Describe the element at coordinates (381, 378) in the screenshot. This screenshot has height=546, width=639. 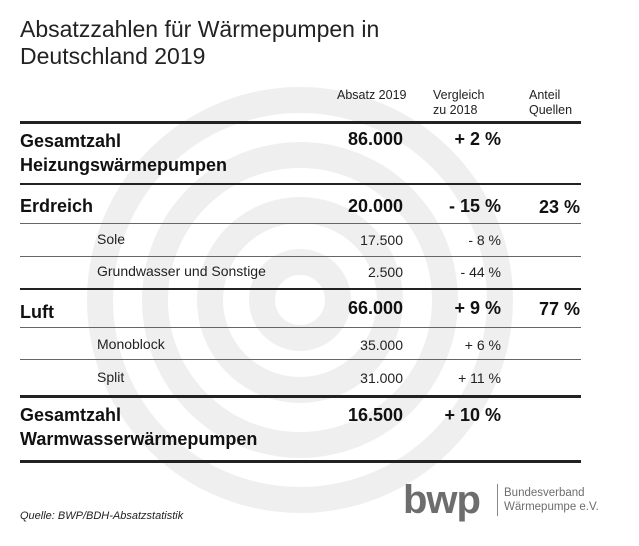
I see `absatz-value: 31.000` at that location.